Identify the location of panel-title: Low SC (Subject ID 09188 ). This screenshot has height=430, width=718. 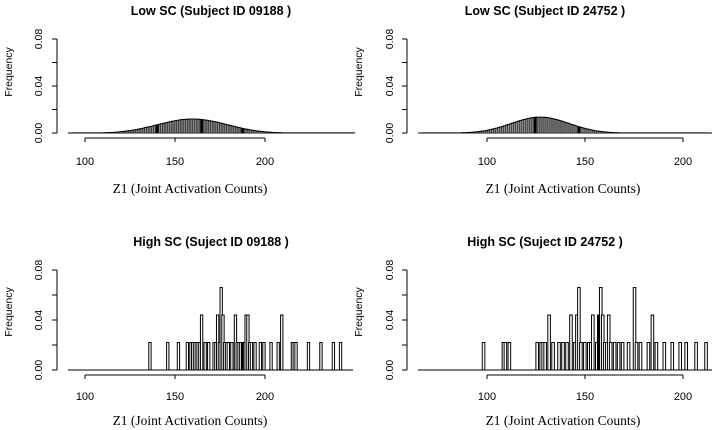
(211, 11).